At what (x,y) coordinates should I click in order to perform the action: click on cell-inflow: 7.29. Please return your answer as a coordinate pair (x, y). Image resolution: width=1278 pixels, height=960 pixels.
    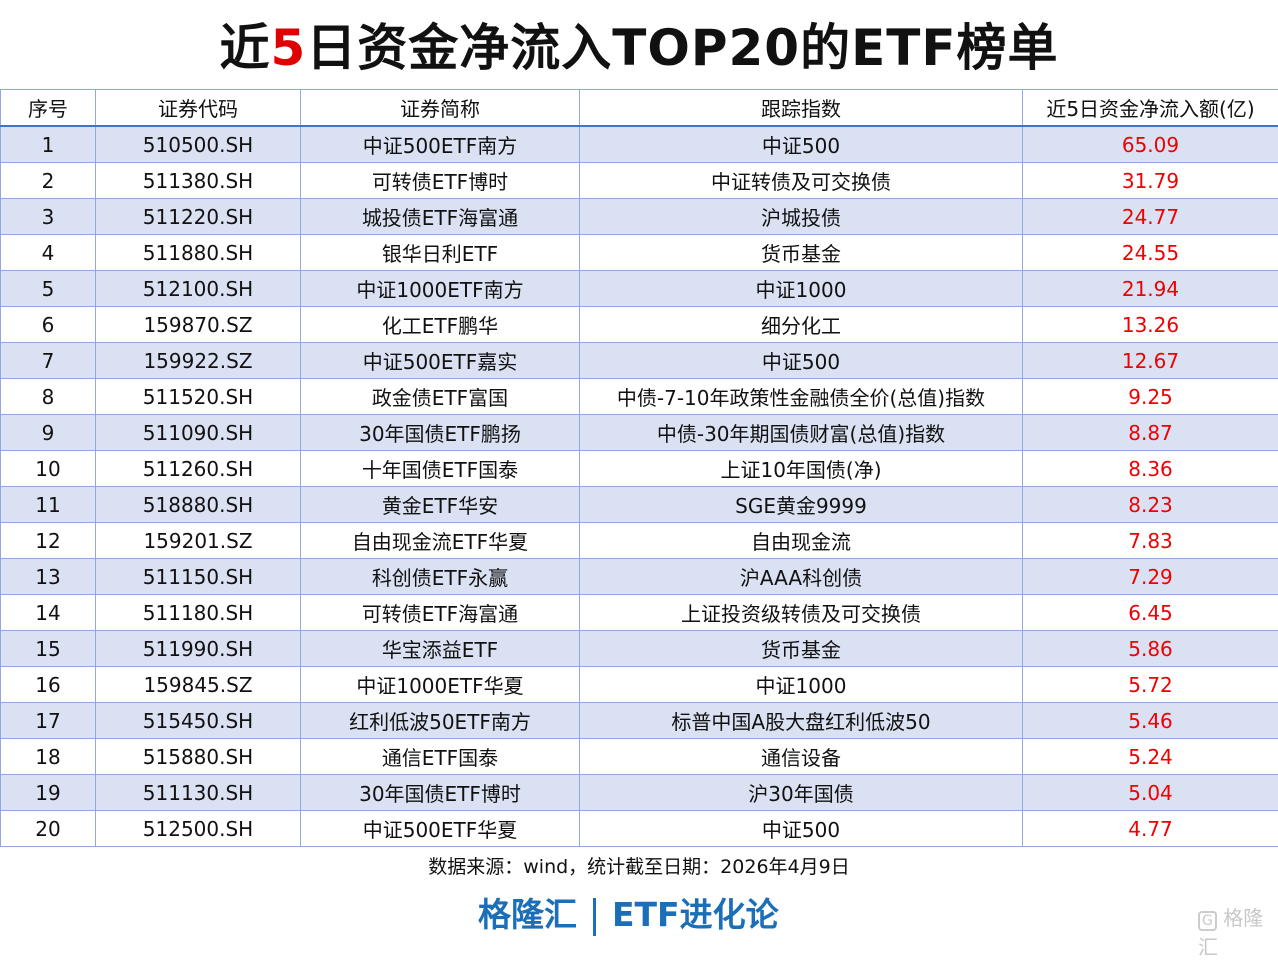
    Looking at the image, I should click on (1150, 577).